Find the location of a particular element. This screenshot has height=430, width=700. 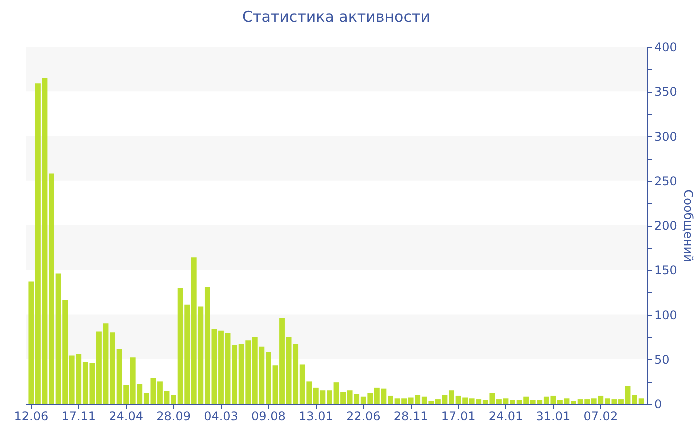

x-tick-label: 17.11 is located at coordinates (79, 417).